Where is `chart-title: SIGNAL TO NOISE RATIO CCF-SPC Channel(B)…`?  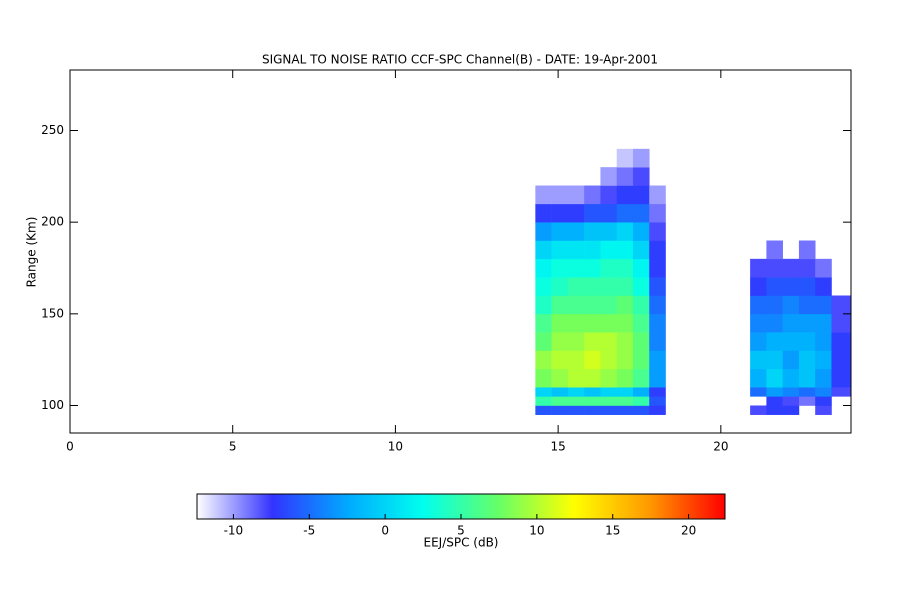
chart-title: SIGNAL TO NOISE RATIO CCF-SPC Channel(B)… is located at coordinates (460, 60).